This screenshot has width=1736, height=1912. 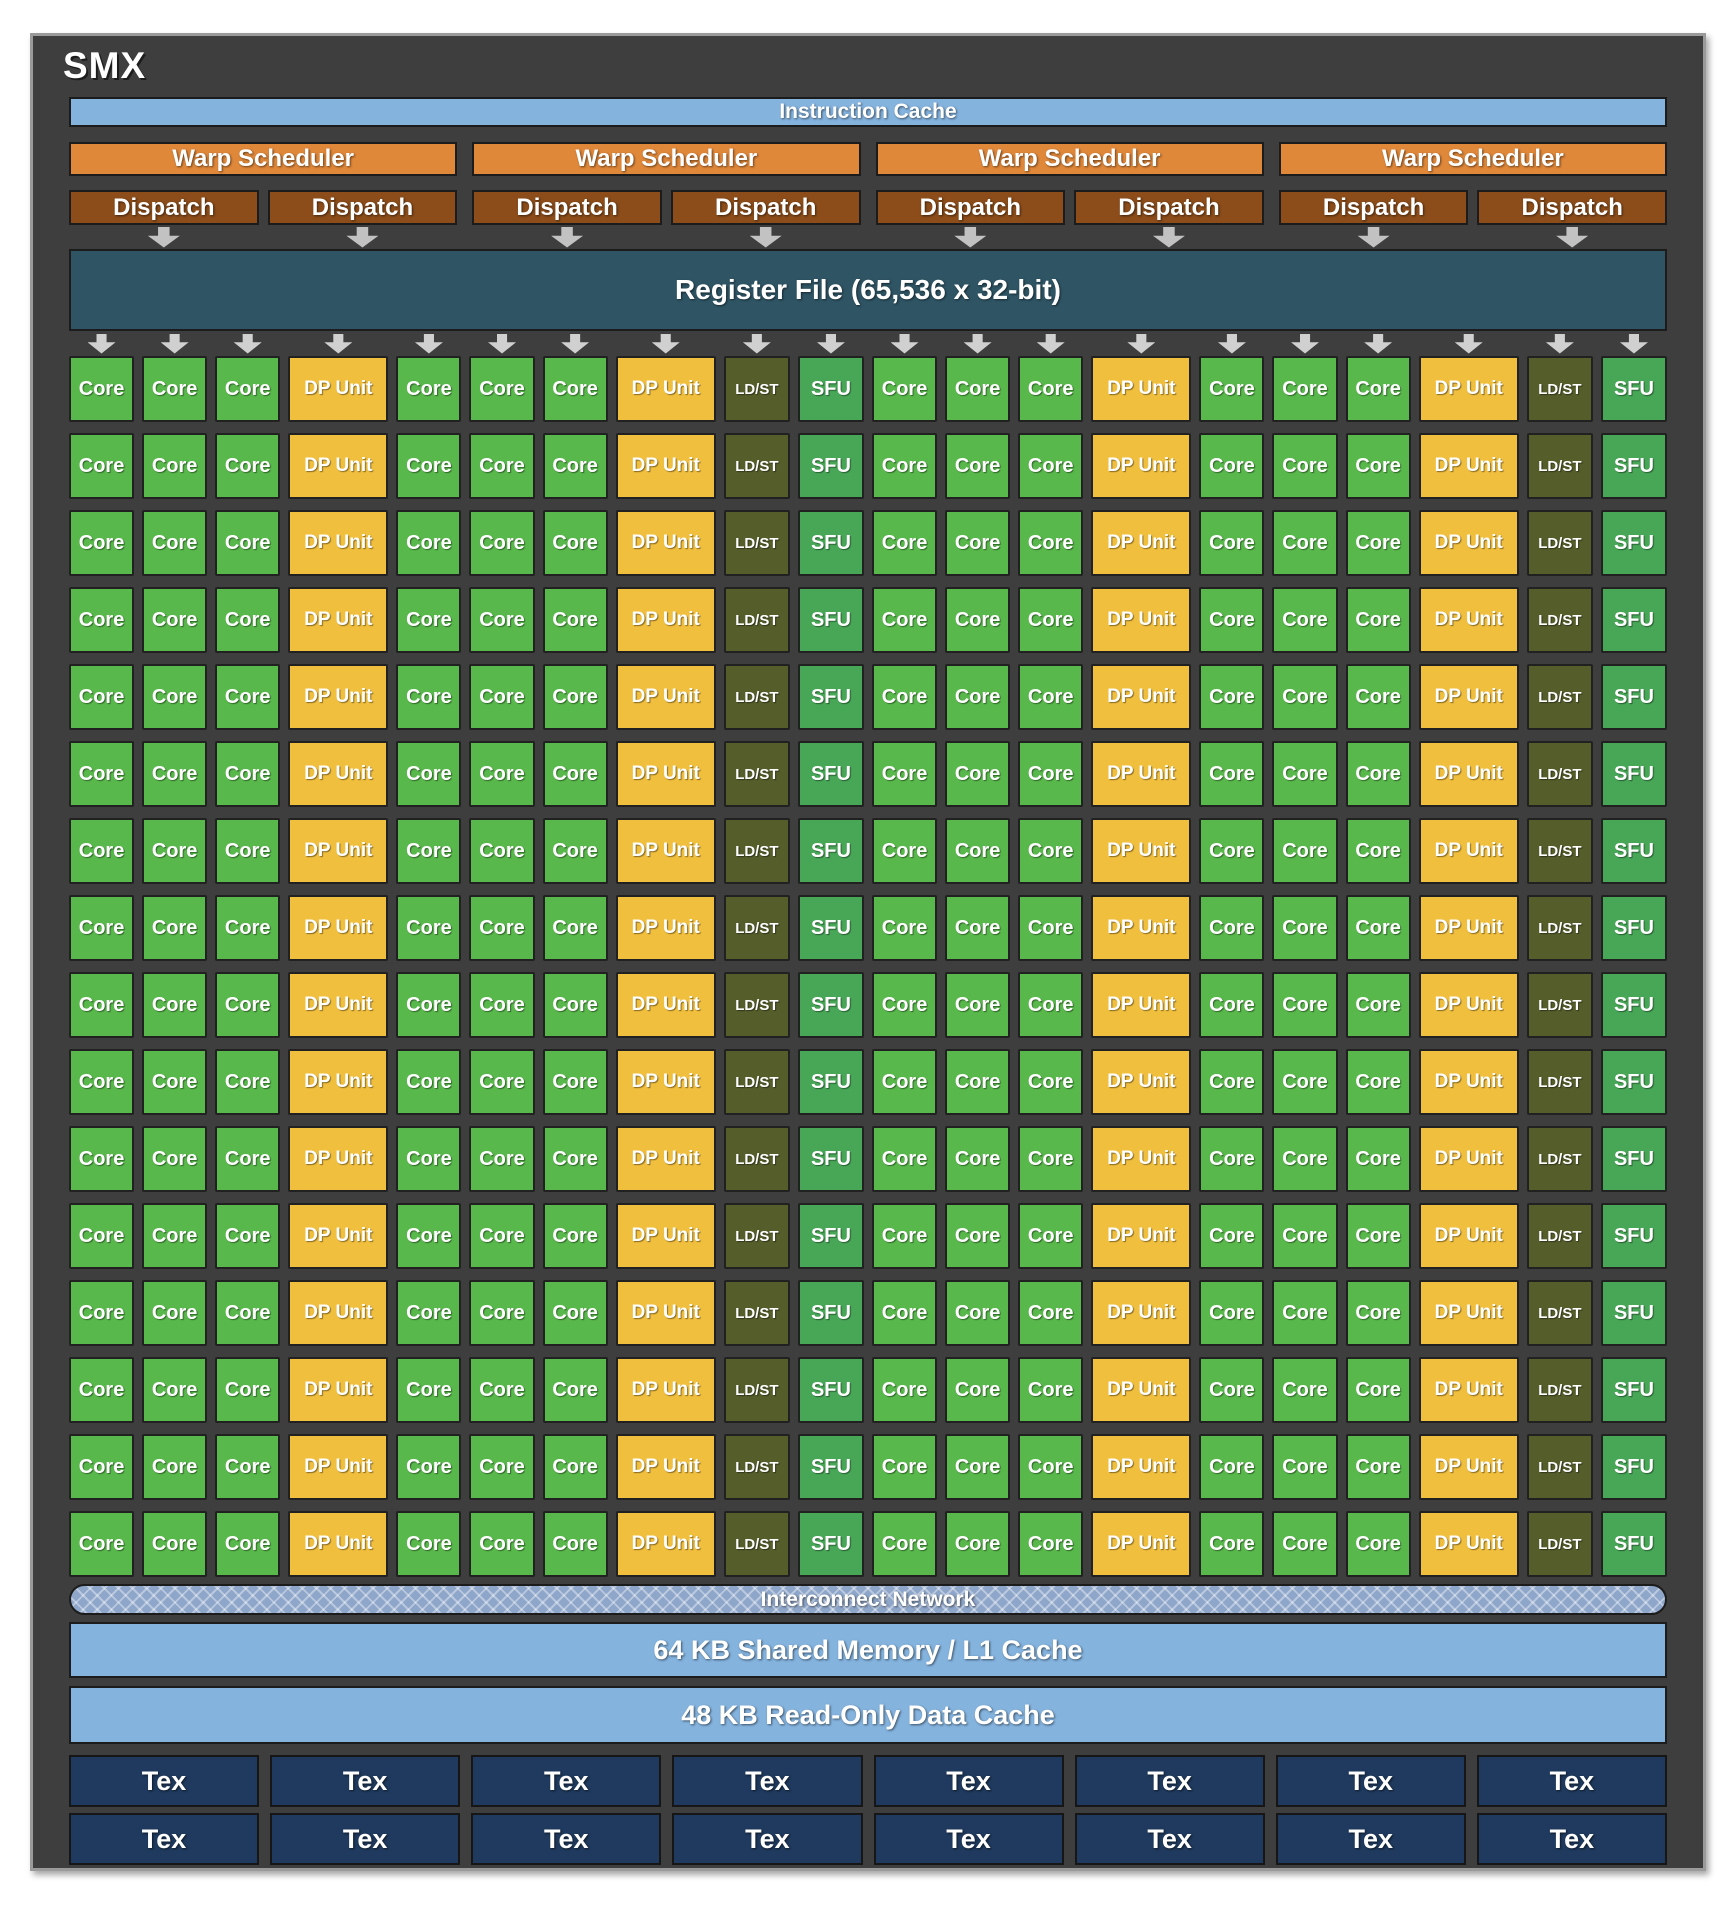 I want to click on interconnect-network-label: Interconnect Network, so click(x=868, y=1599).